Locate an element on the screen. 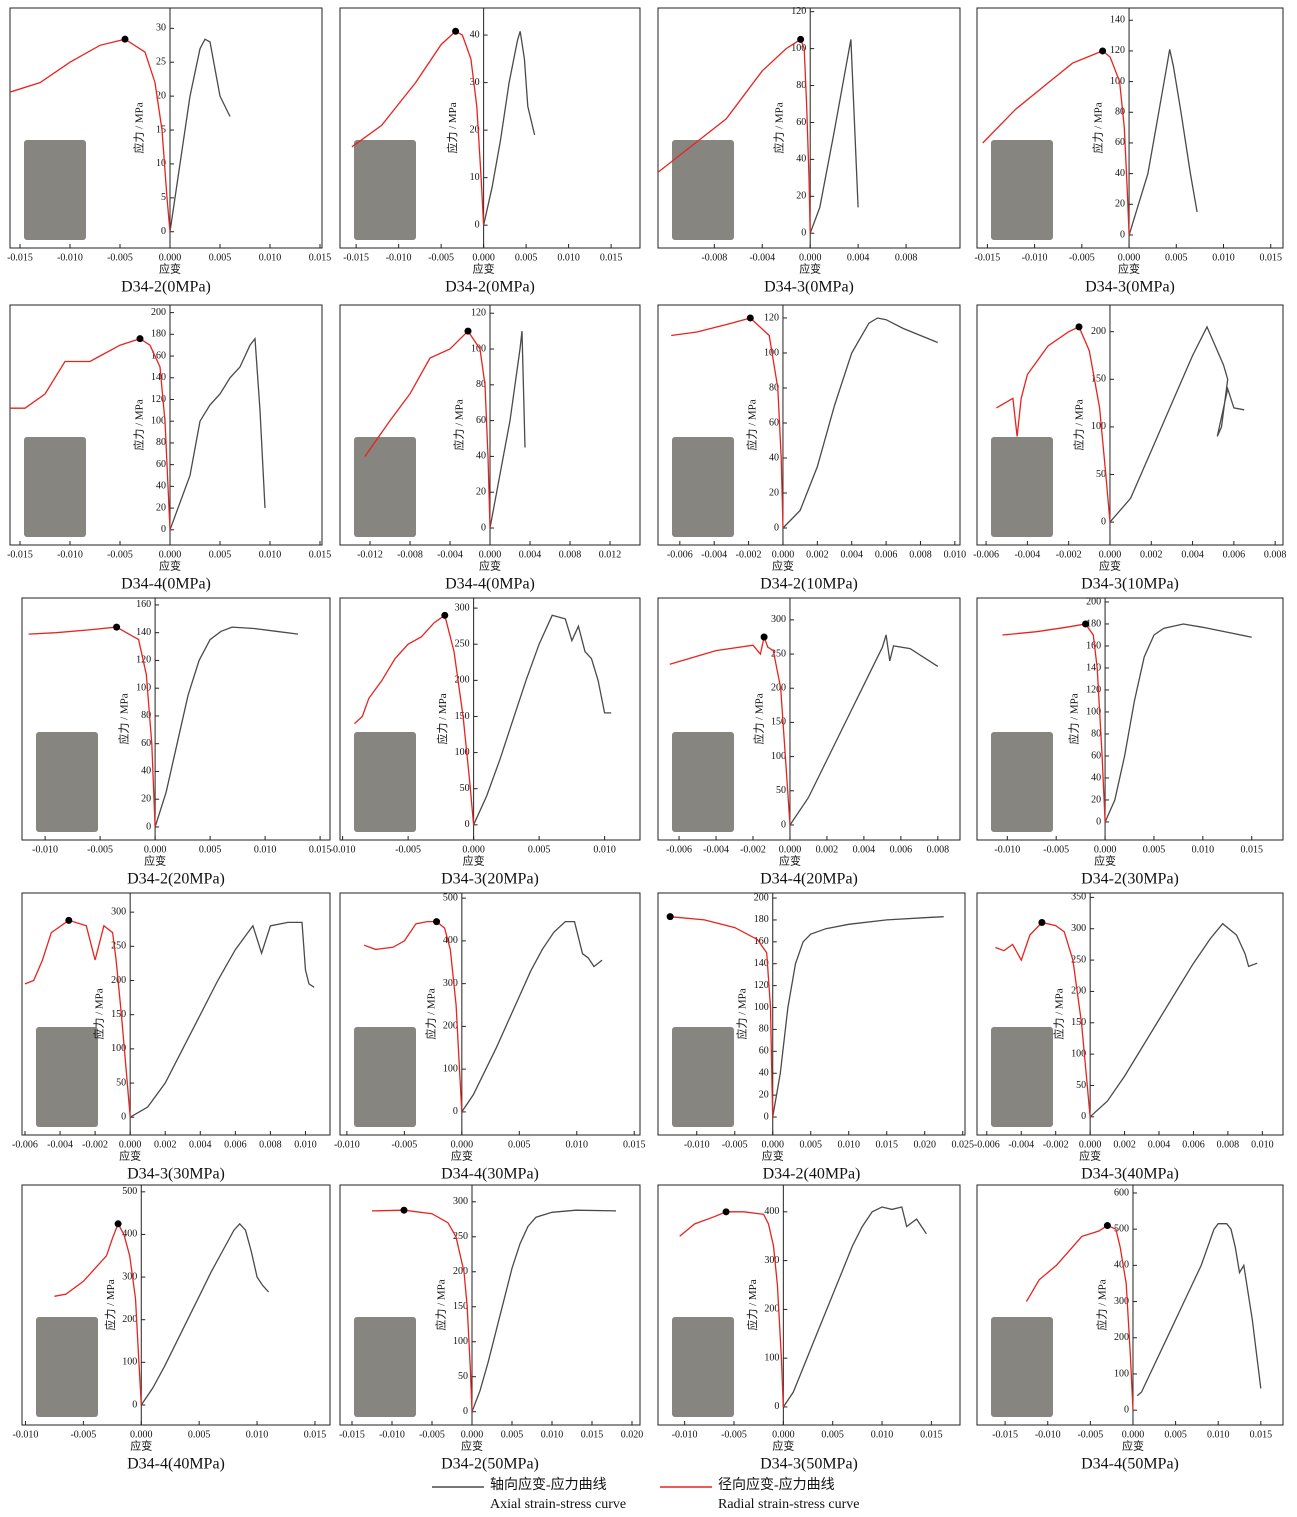 The image size is (1297, 1517). x-tick-label: -0.004 is located at coordinates (1021, 1144).